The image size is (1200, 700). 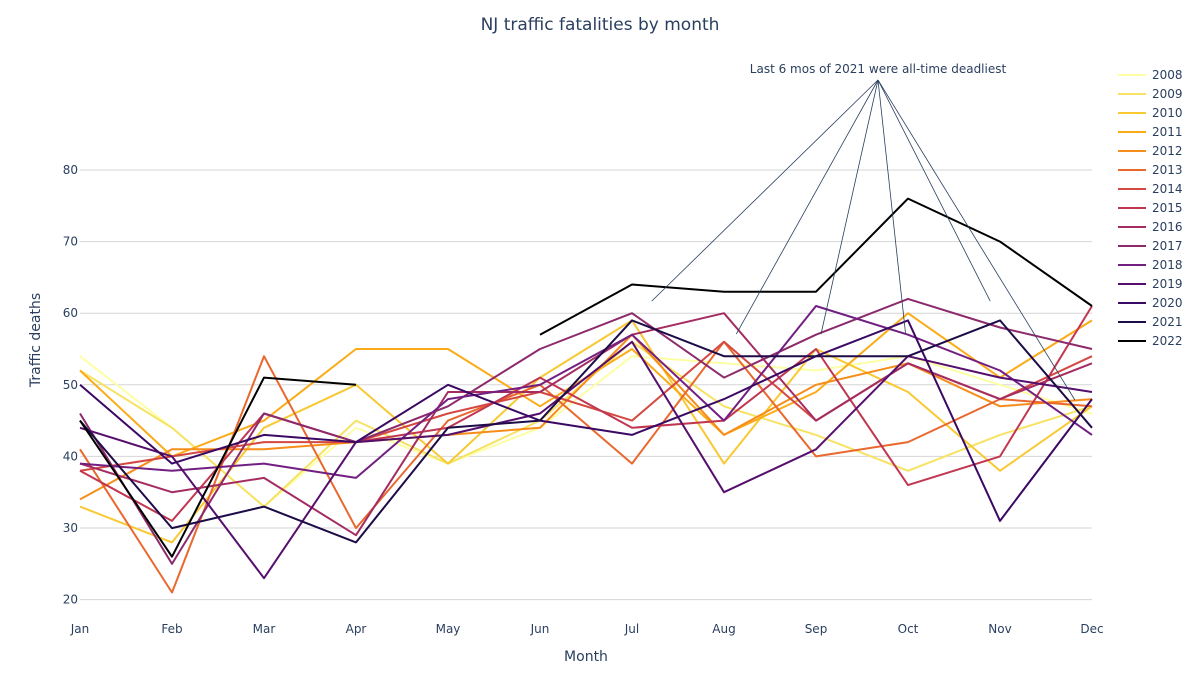 What do you see at coordinates (1167, 189) in the screenshot?
I see `legend-label: 2014` at bounding box center [1167, 189].